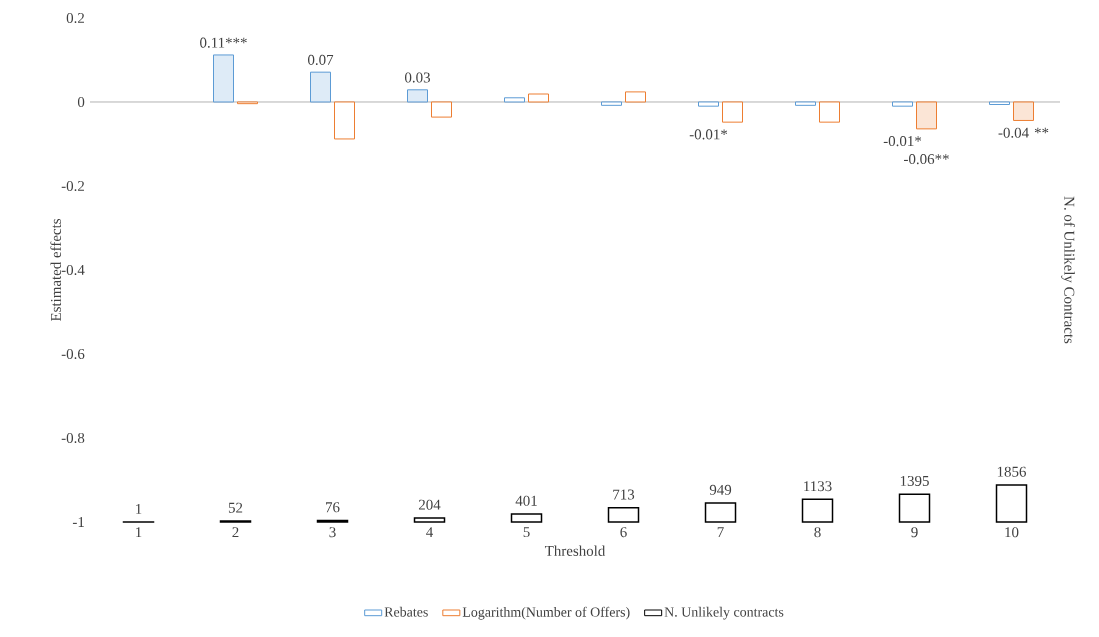 The image size is (1099, 637). I want to click on y-tick-label: -0.8, so click(73, 438).